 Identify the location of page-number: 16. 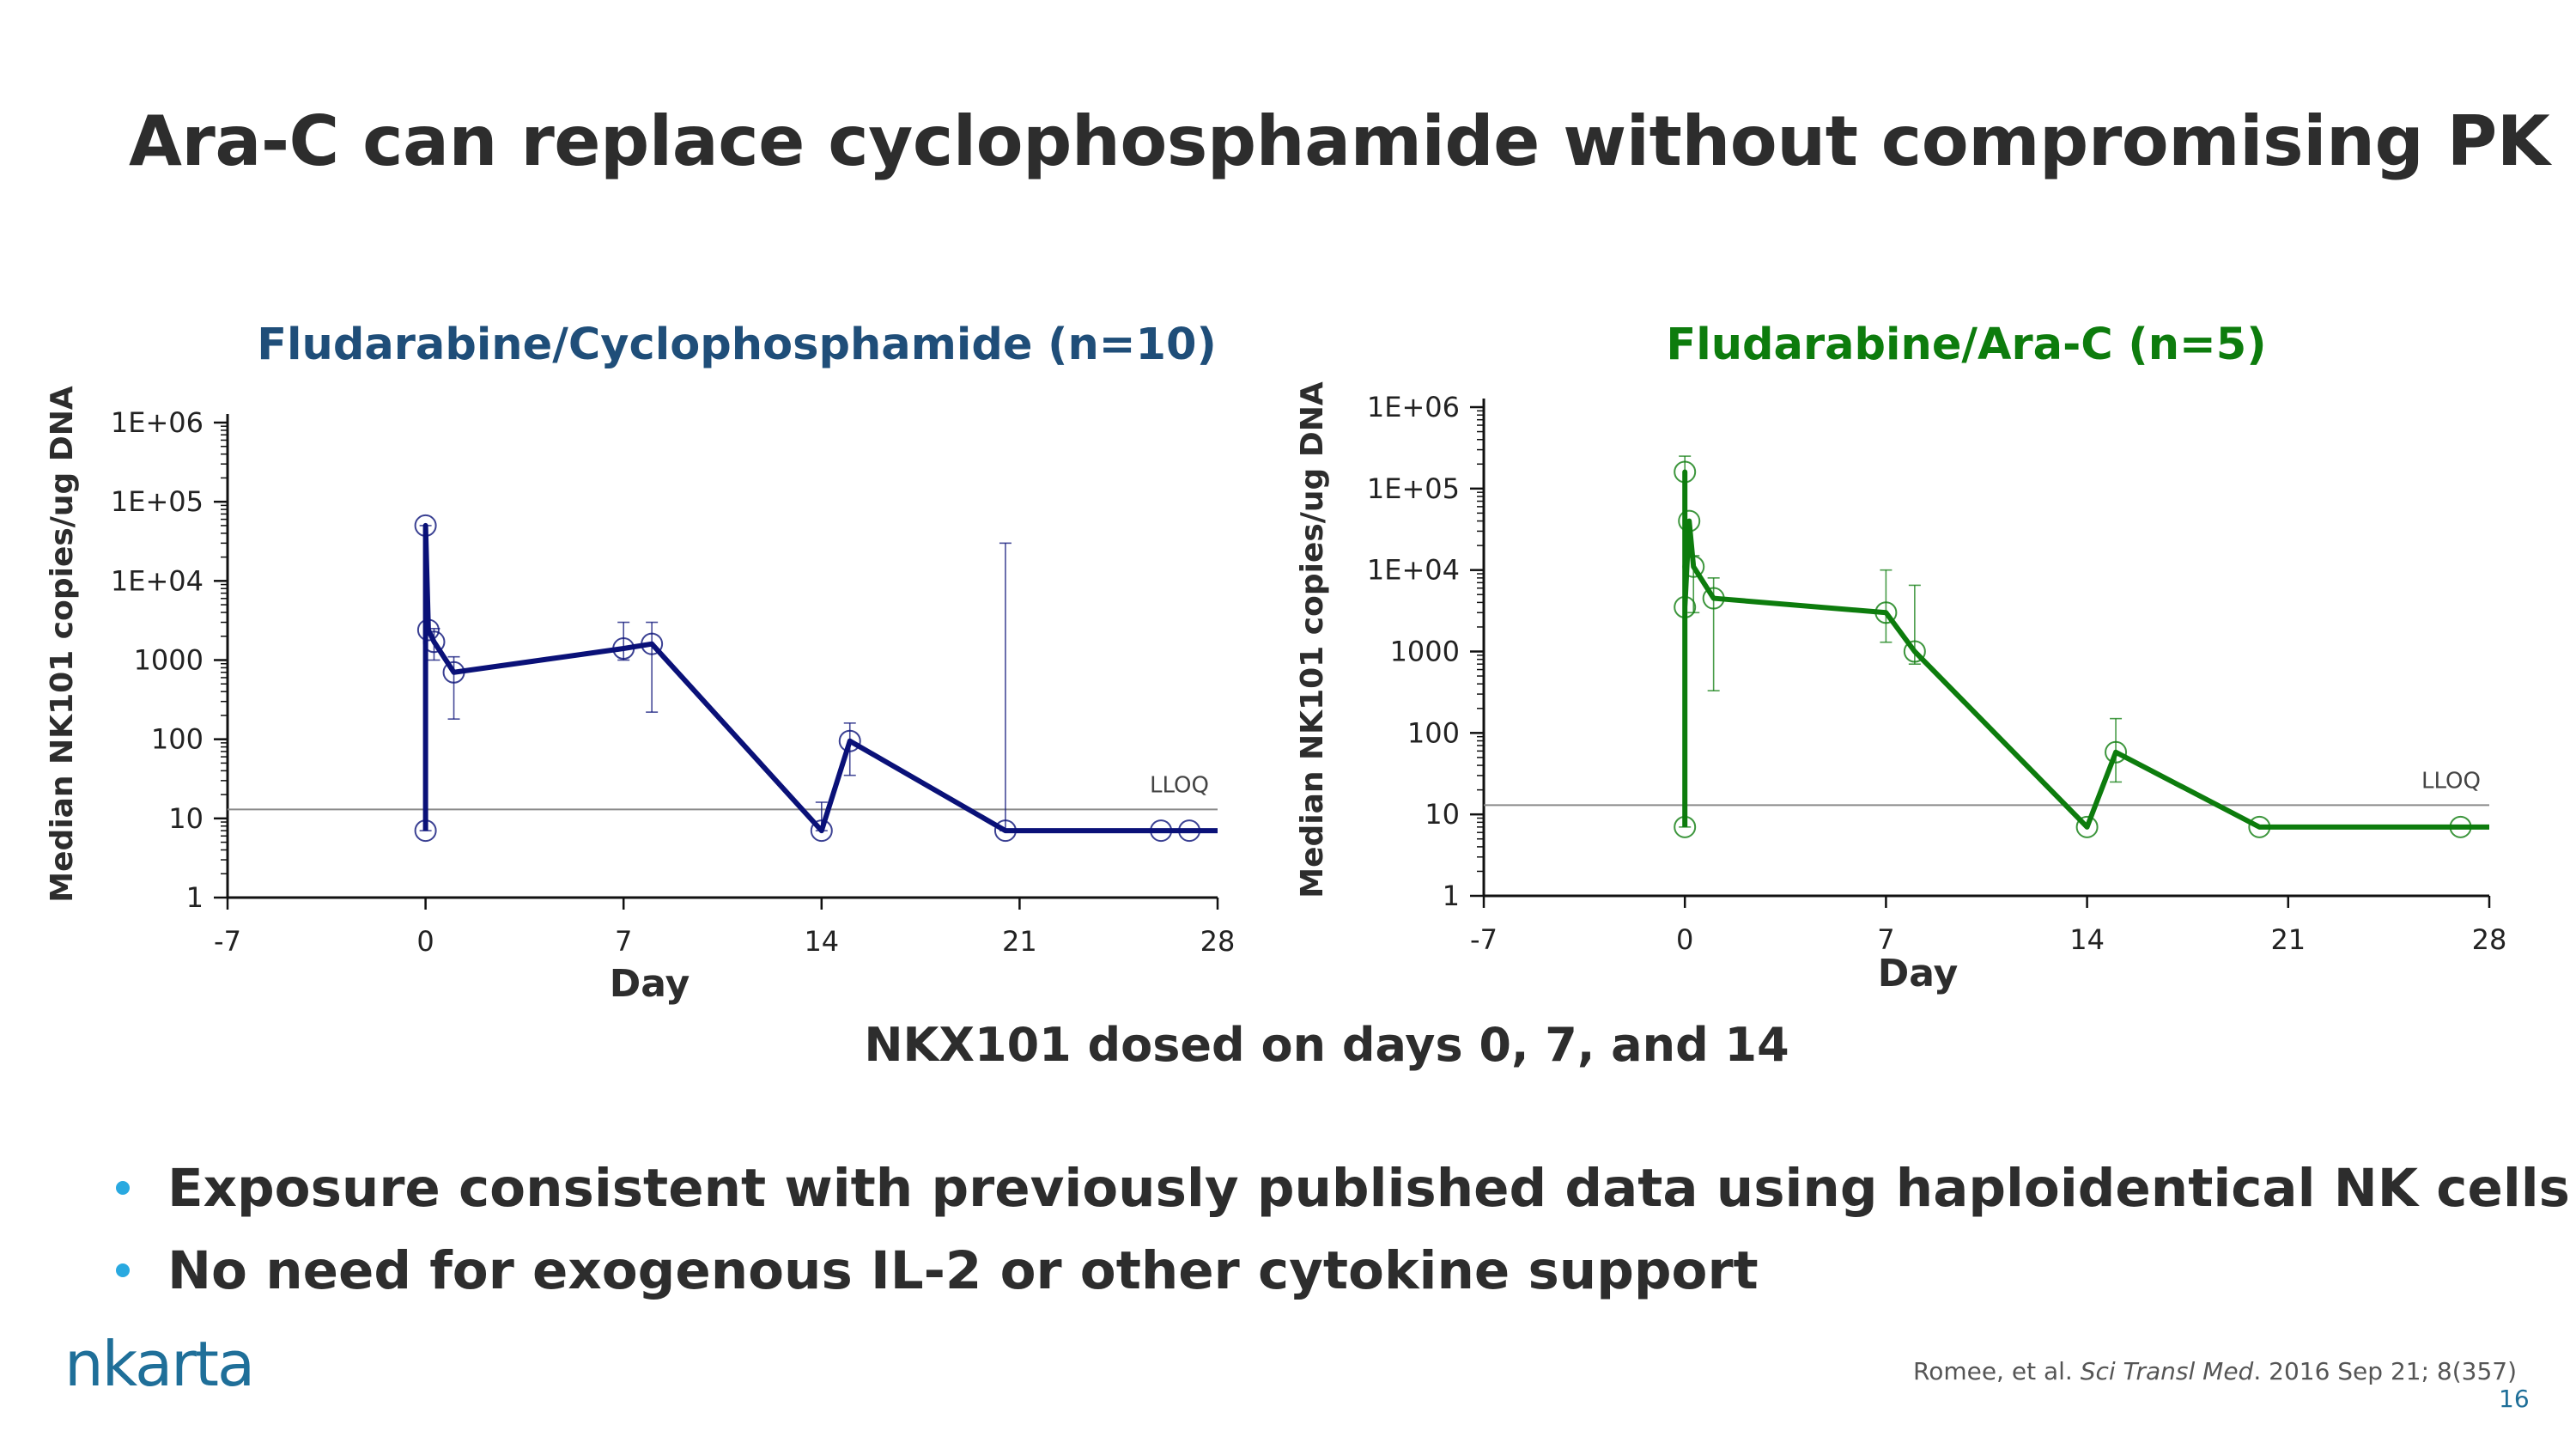
(2514, 1399).